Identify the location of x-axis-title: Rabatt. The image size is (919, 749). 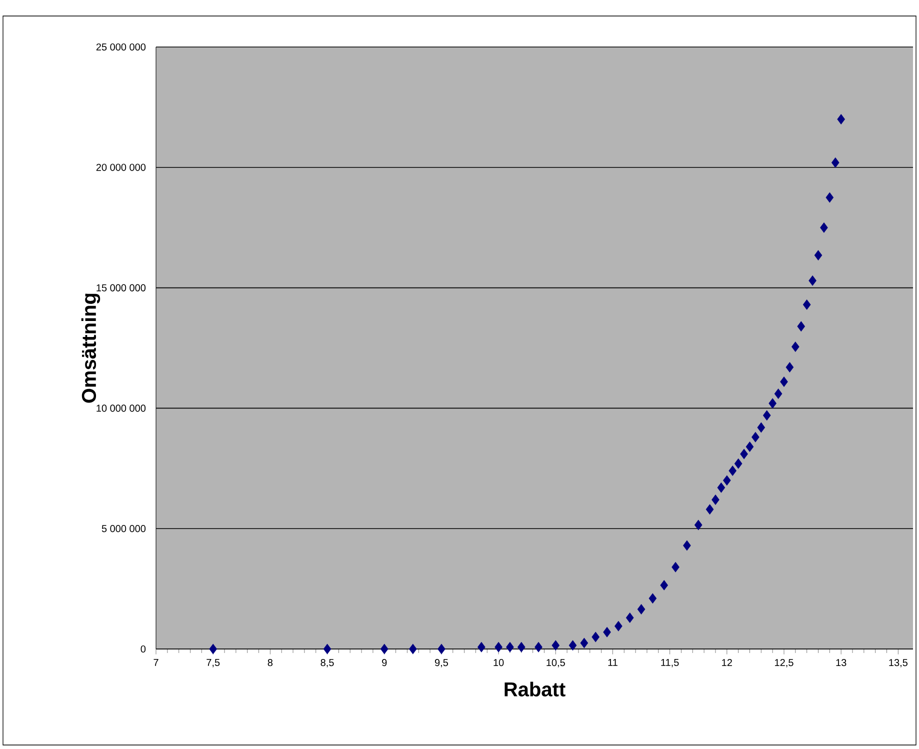
(535, 689).